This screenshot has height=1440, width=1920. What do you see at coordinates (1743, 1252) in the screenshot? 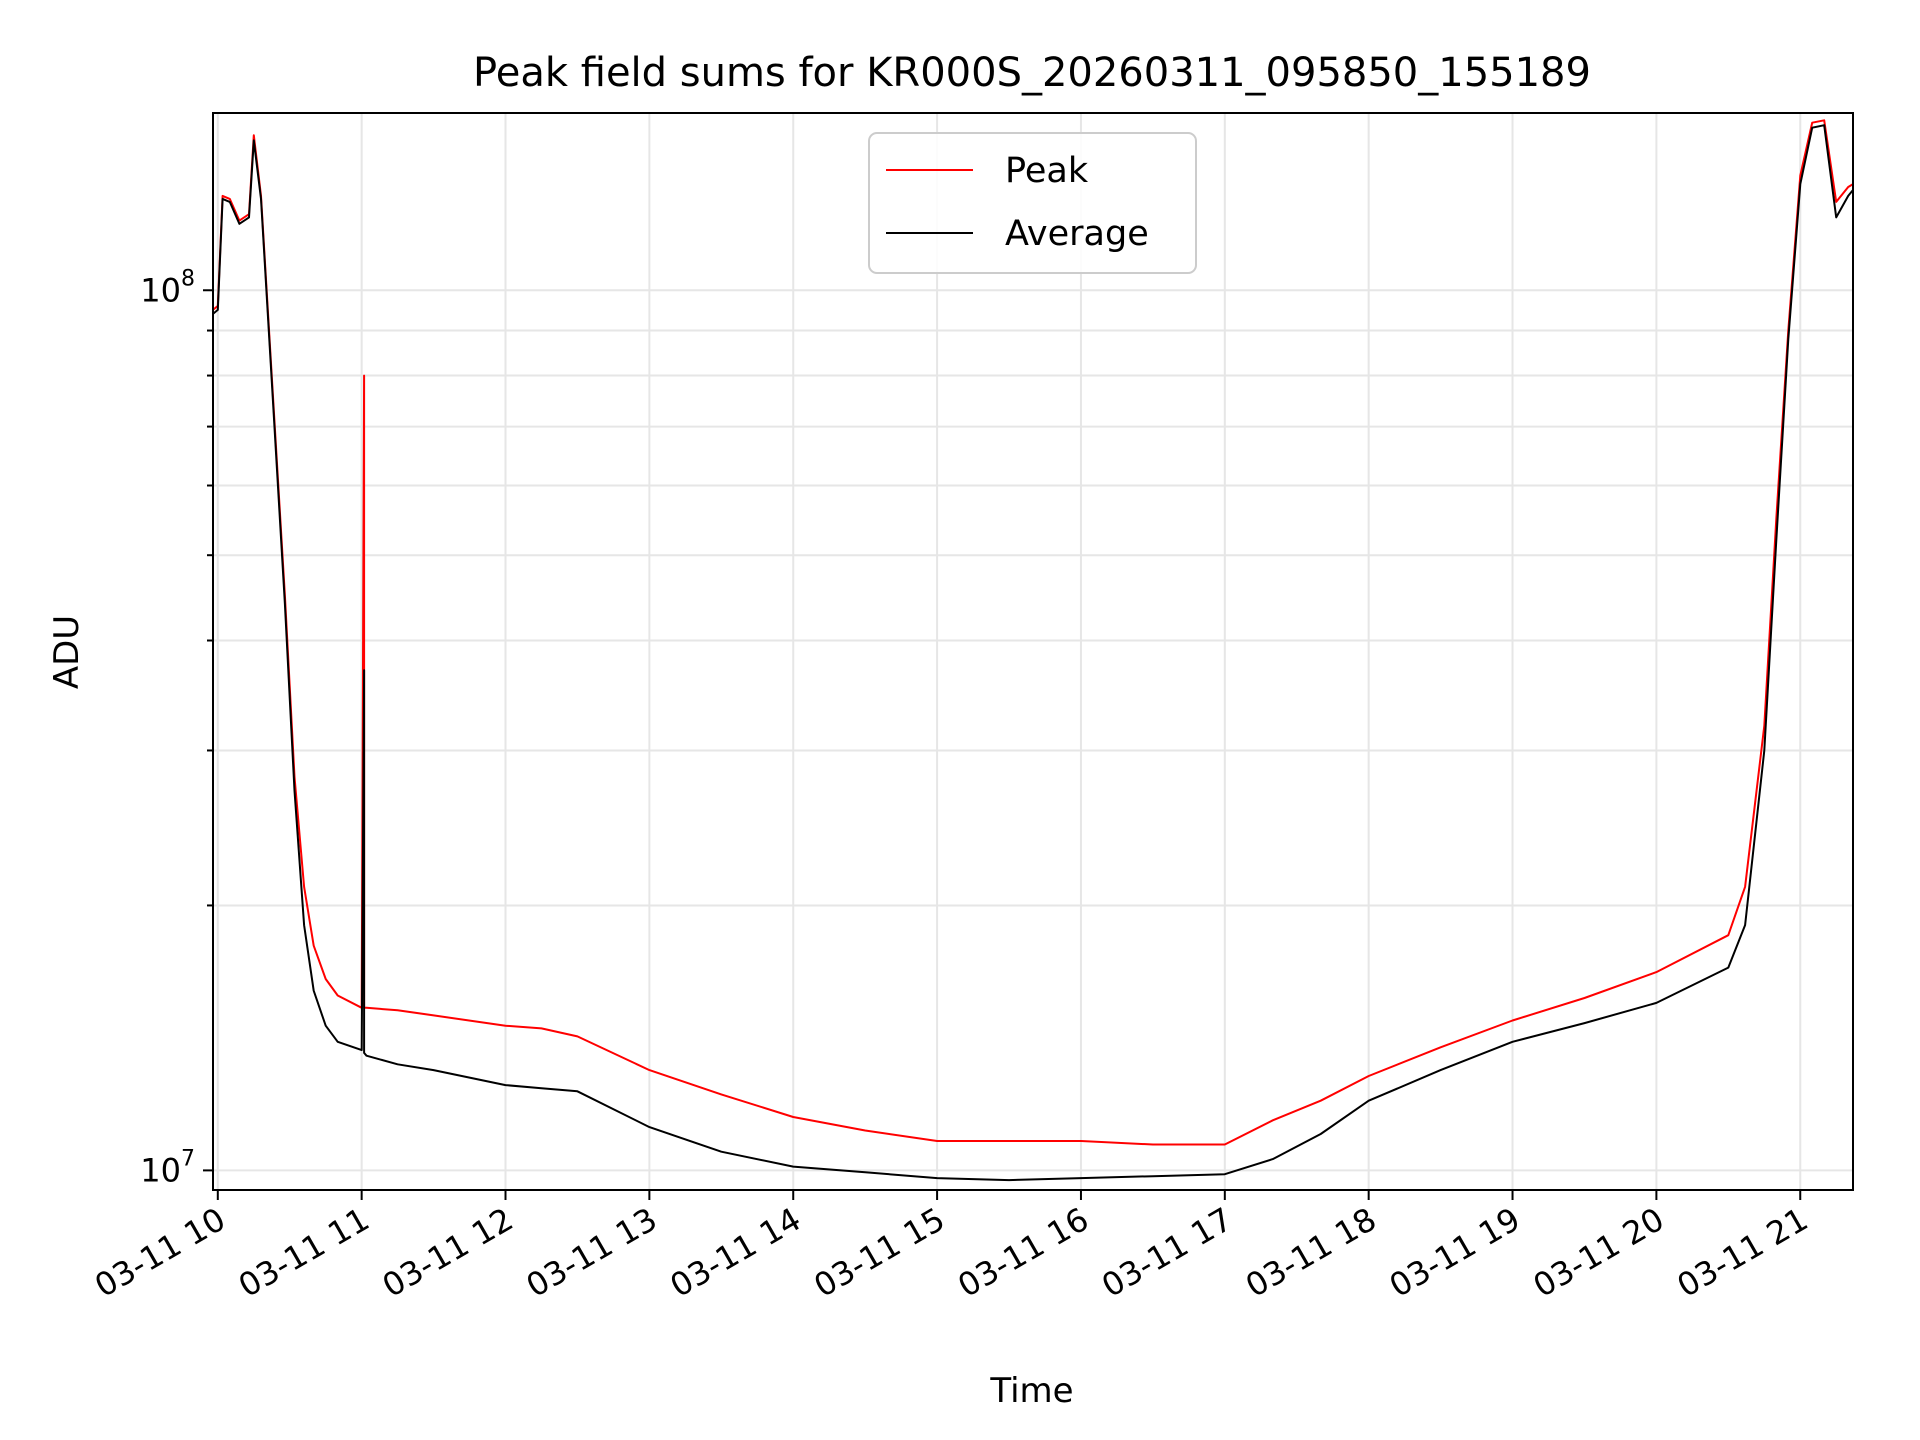
I see `x-tick-label-11: 03-11 21` at bounding box center [1743, 1252].